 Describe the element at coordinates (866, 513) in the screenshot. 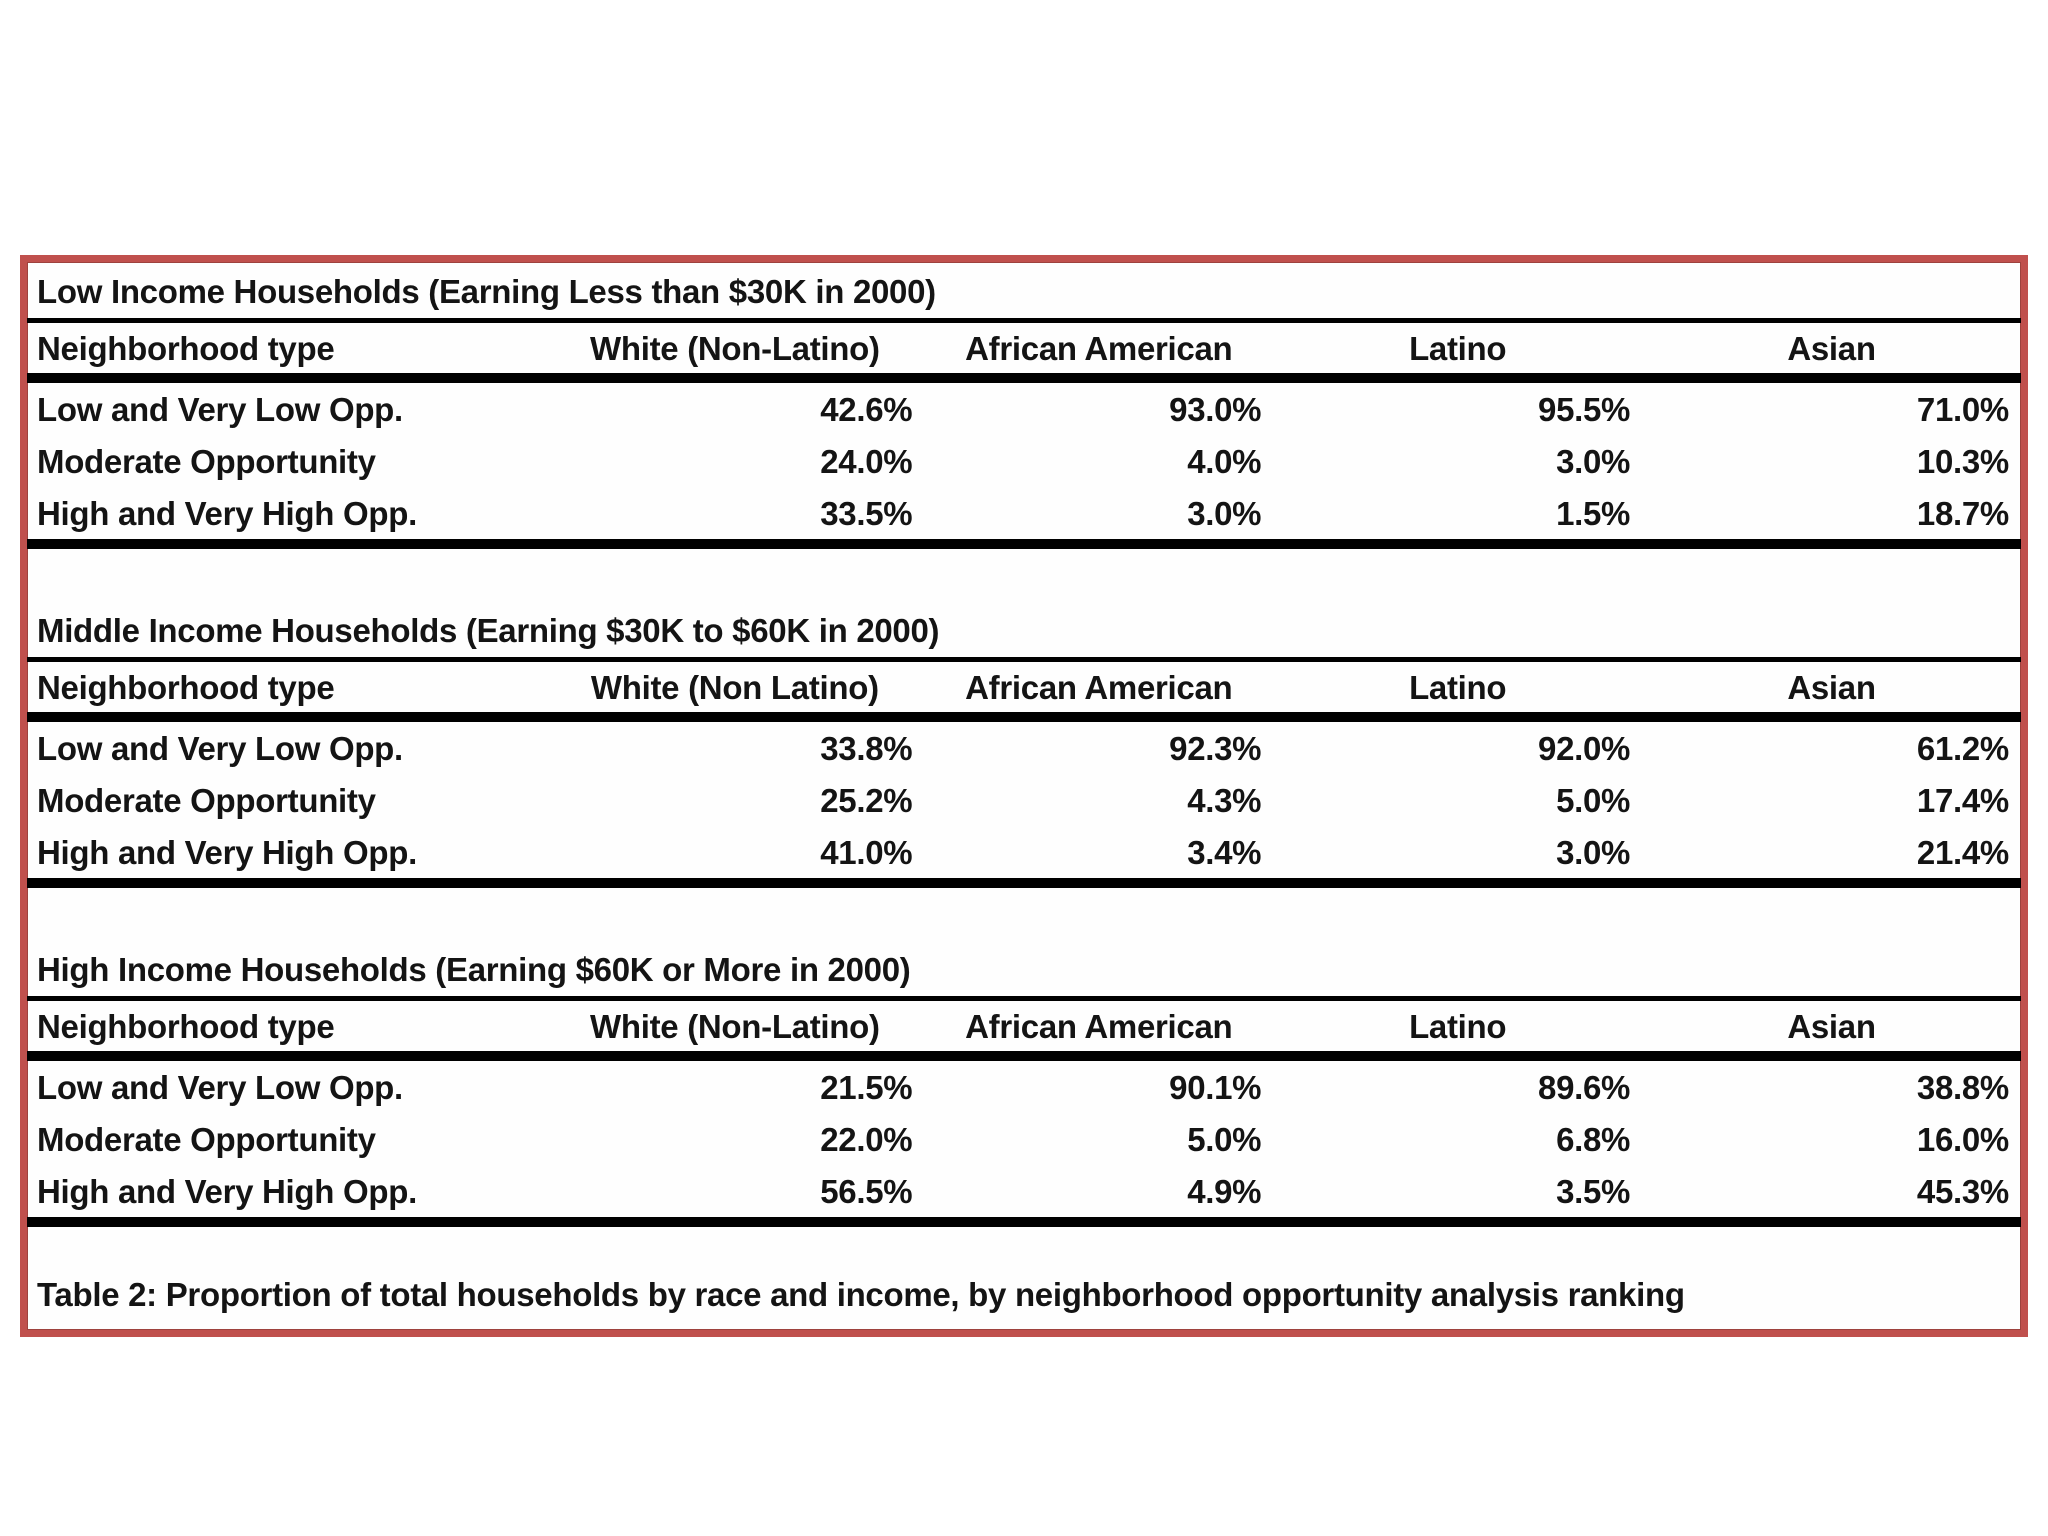

I see `cell-value: 33.5%` at that location.